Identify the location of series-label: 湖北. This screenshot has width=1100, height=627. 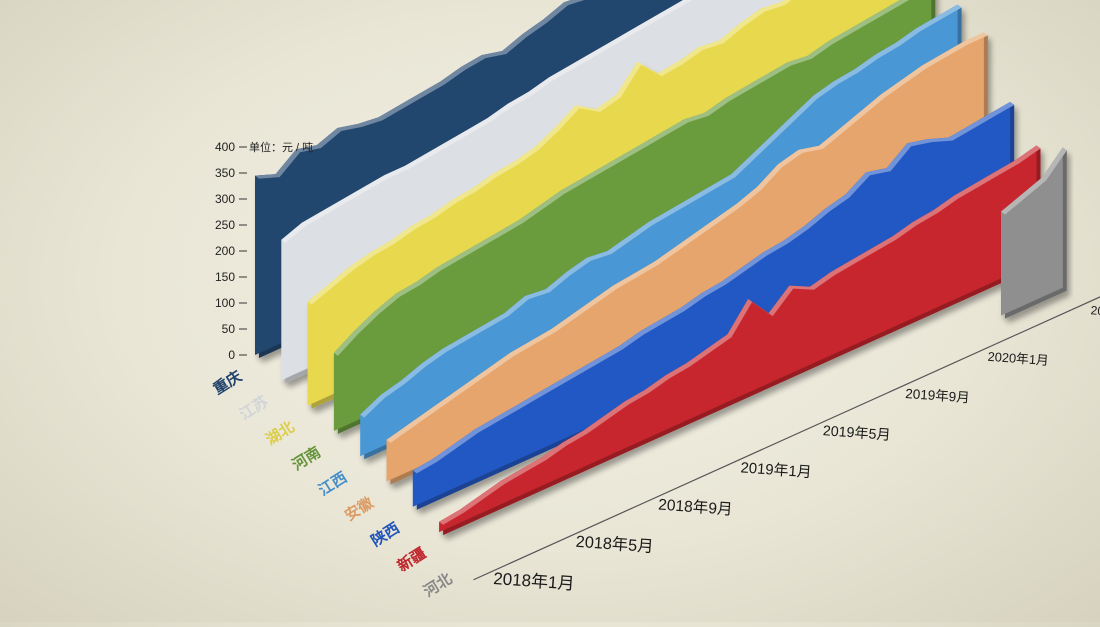
(280, 433).